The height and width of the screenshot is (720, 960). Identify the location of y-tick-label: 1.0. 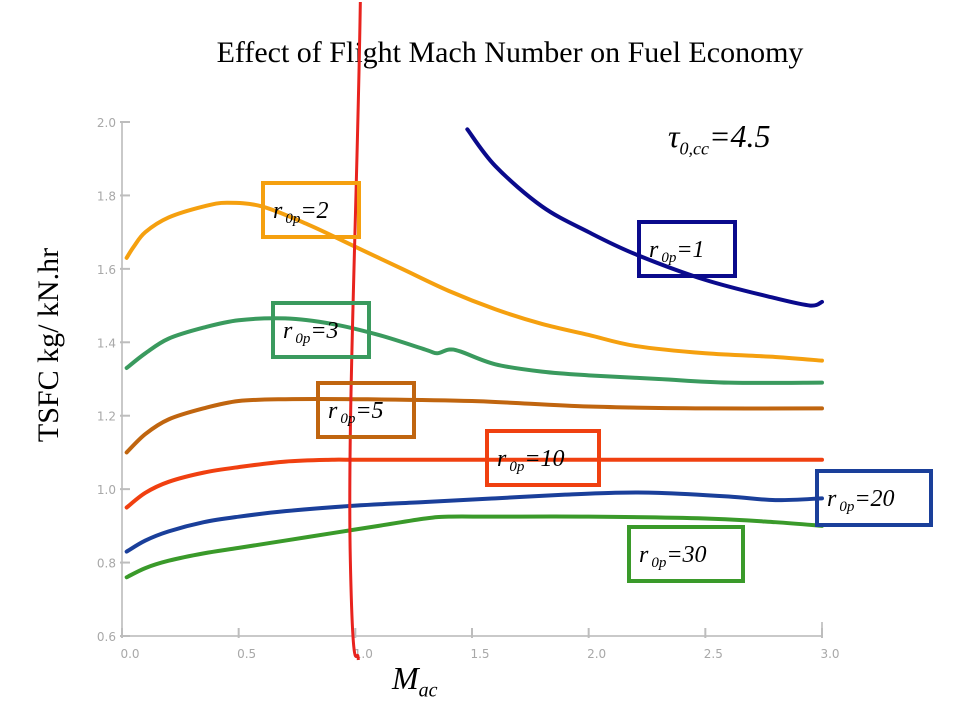
(106, 490).